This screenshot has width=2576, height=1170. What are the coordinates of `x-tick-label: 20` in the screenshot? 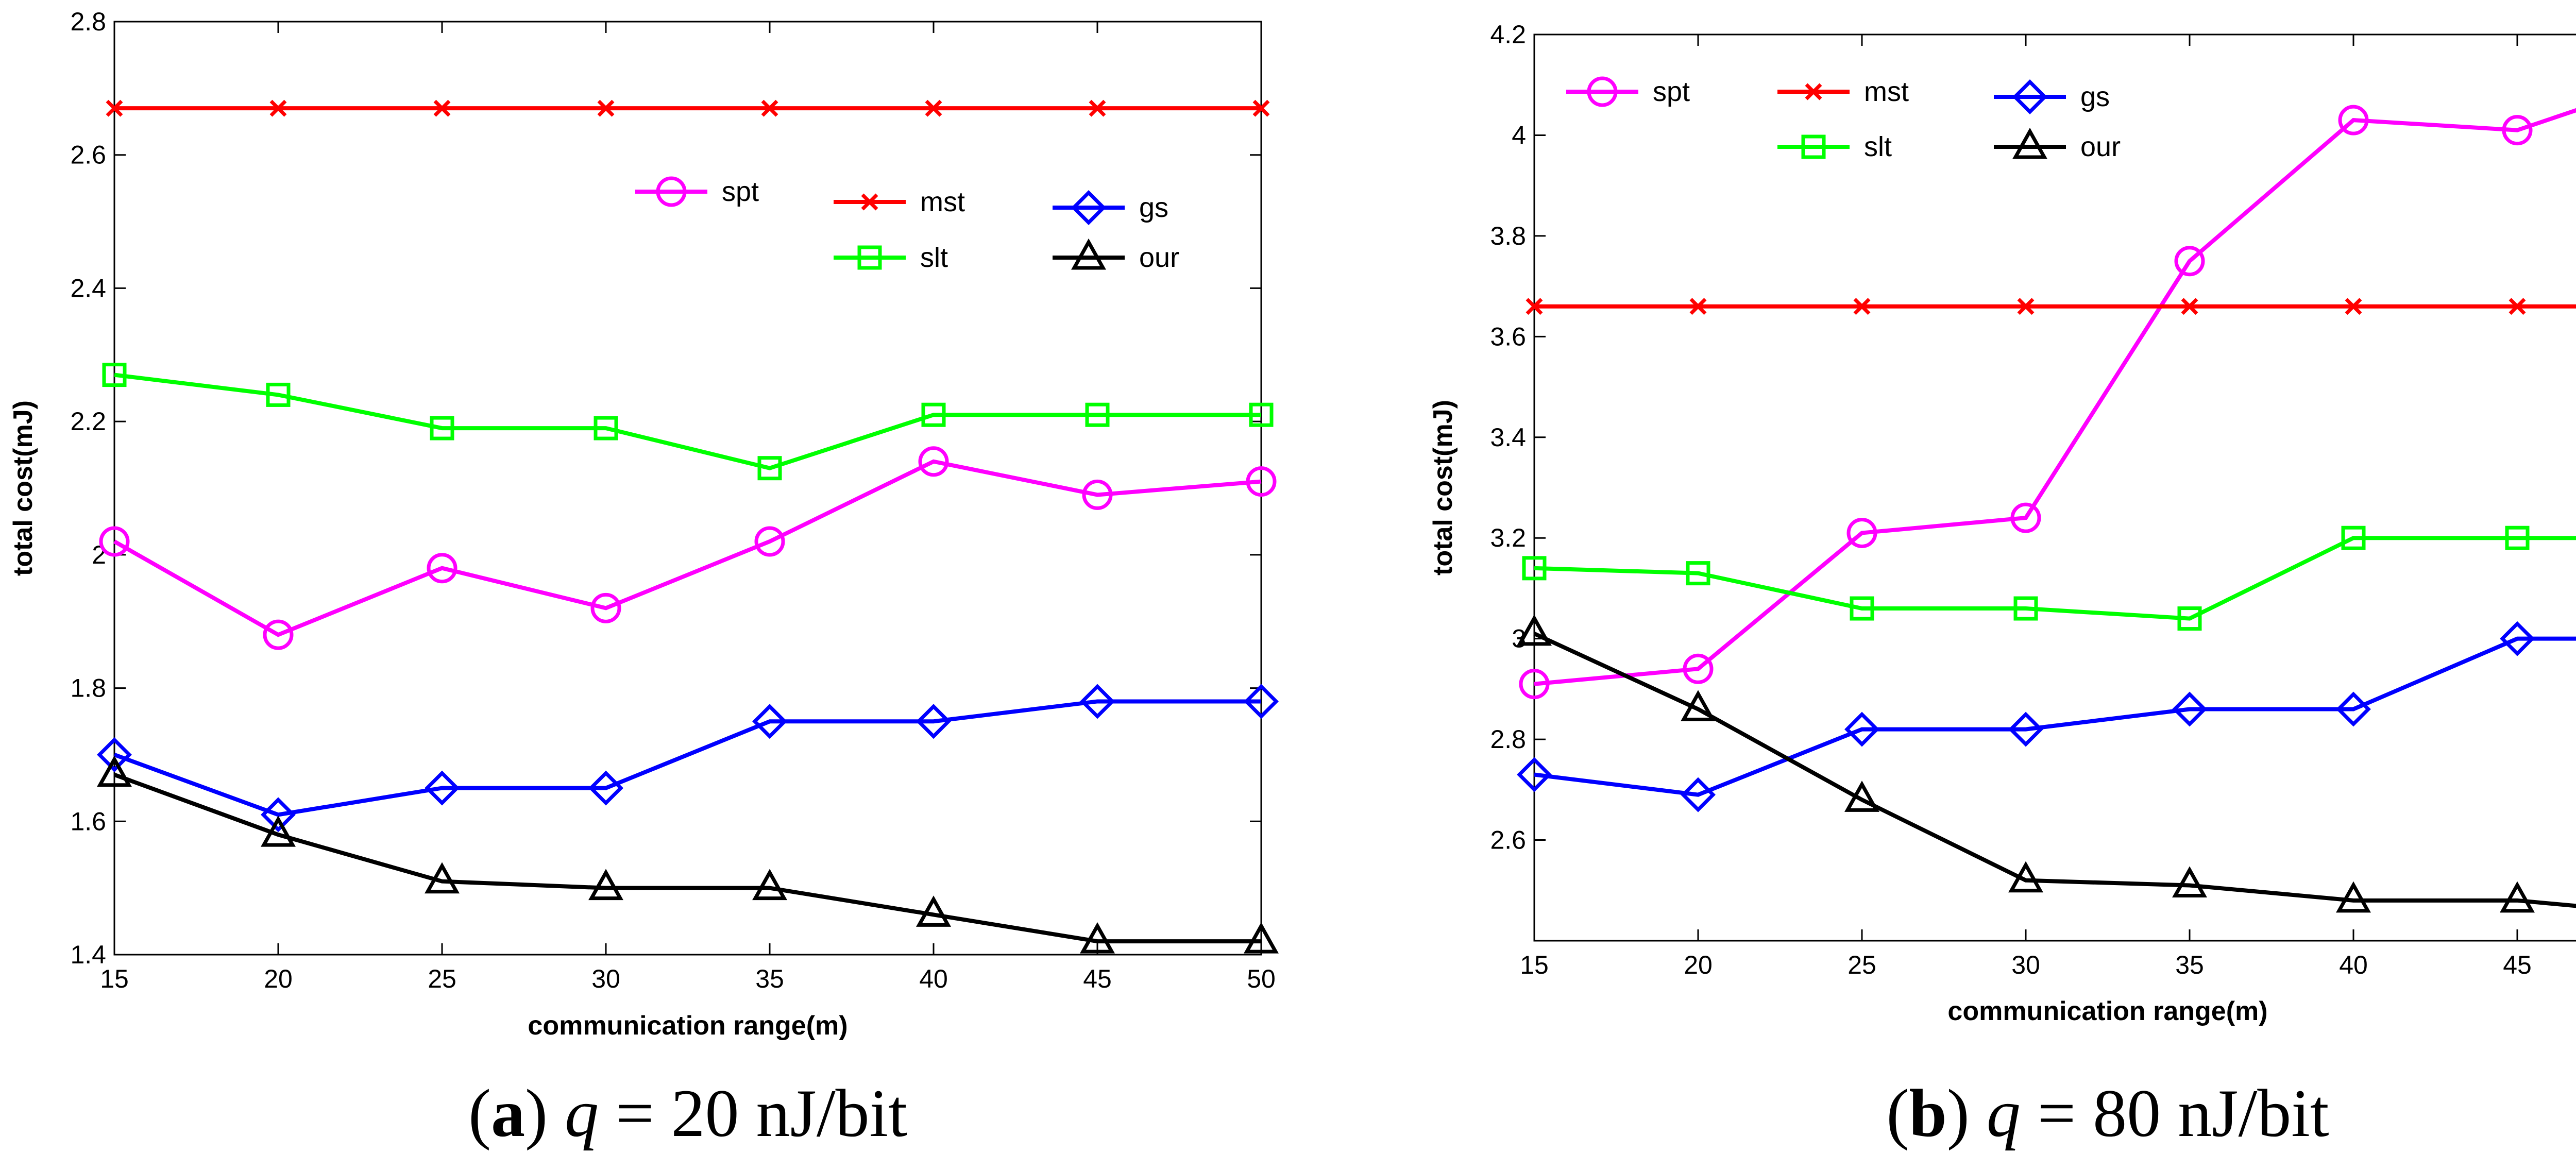 It's located at (1698, 965).